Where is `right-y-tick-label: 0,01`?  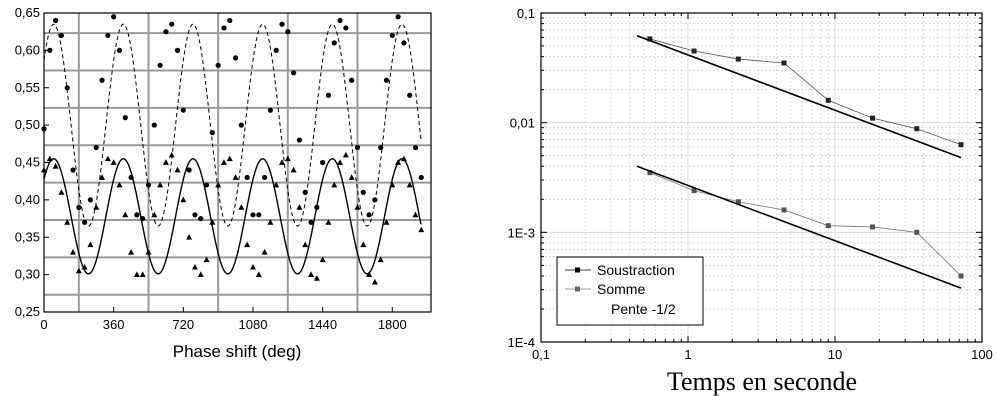
right-y-tick-label: 0,01 is located at coordinates (522, 123).